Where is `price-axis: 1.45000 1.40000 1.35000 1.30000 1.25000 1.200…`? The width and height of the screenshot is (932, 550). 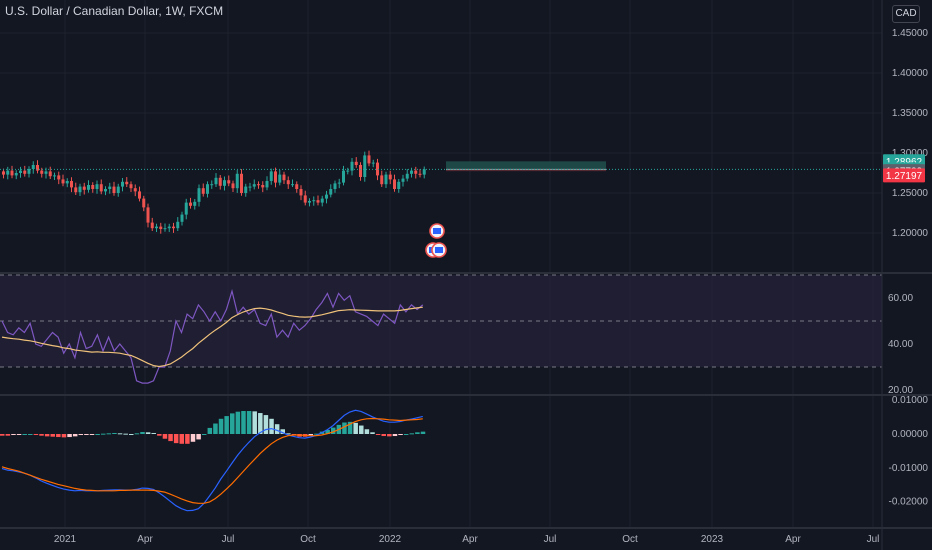
price-axis: 1.45000 1.40000 1.35000 1.30000 1.25000 1.200… is located at coordinates (908, 268).